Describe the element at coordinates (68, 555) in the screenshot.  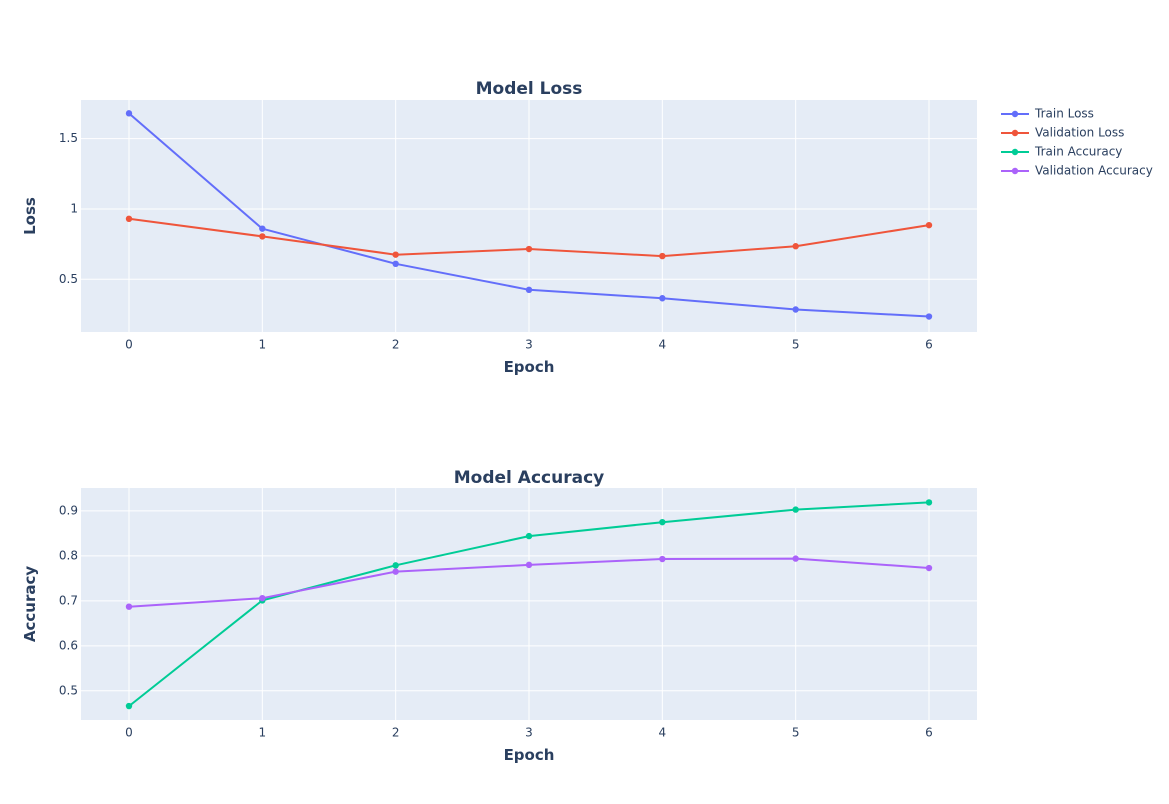
I see `y-tick-label: 0.8` at that location.